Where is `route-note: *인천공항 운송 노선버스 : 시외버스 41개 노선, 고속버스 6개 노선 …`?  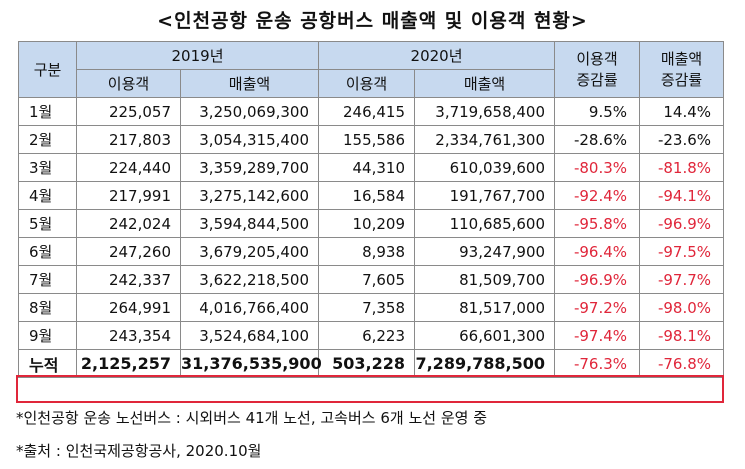 route-note: *인천공항 운송 노선버스 : 시외버스 41개 노선, 고속버스 6개 노선 … is located at coordinates (252, 418).